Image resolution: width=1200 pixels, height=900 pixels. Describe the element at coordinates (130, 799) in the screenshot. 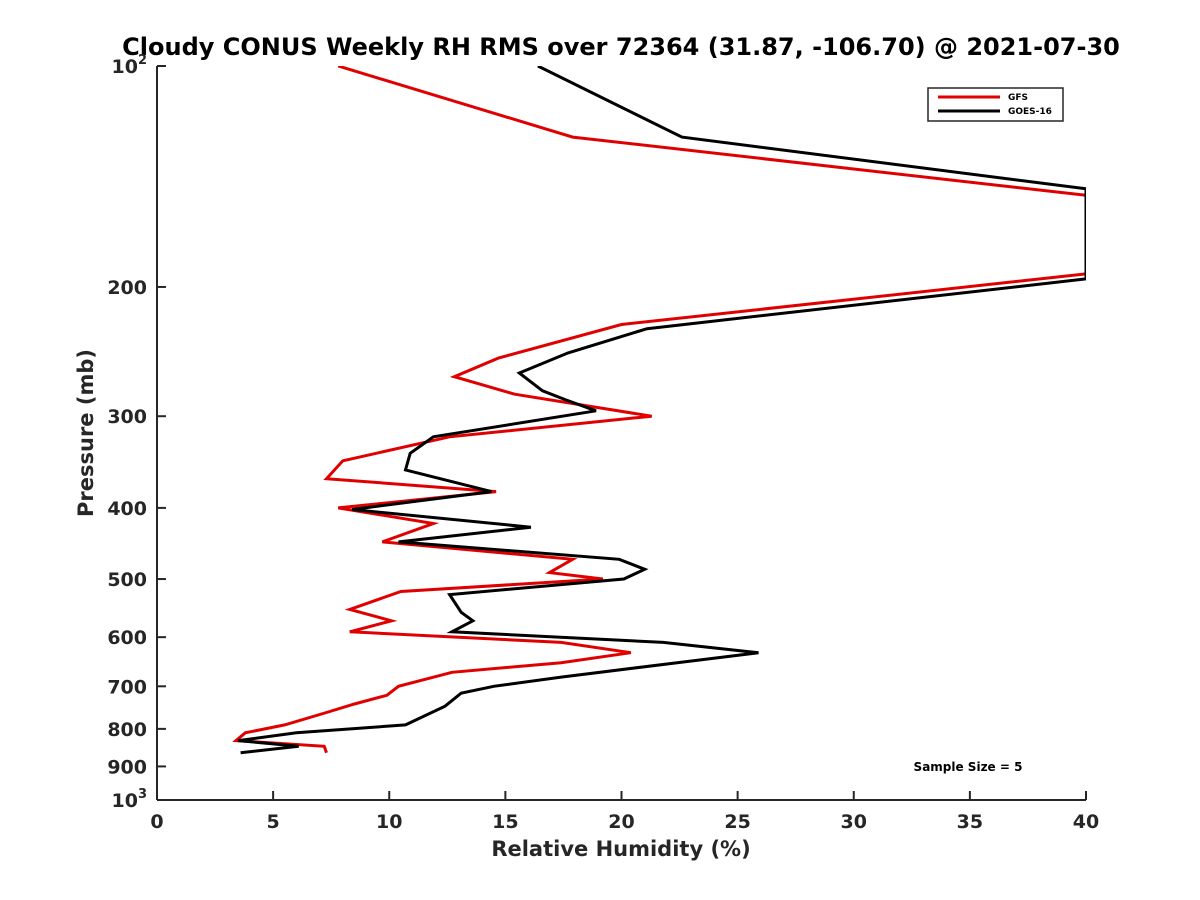

I see `y-tick-label: 10³` at that location.